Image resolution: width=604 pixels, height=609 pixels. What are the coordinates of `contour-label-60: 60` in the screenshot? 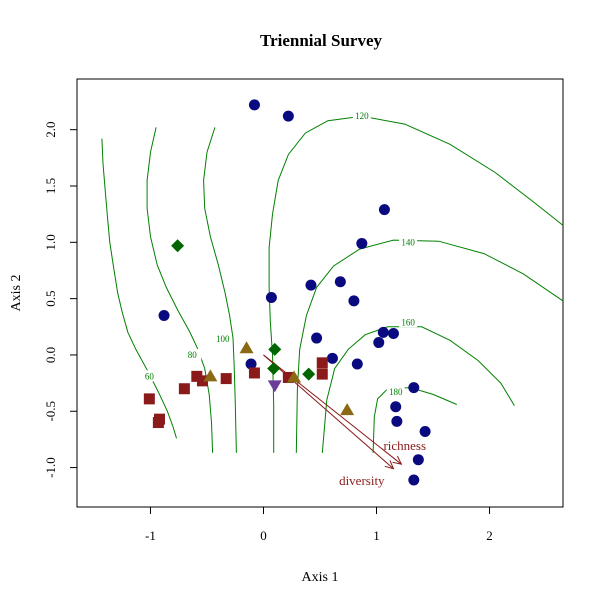 It's located at (150, 376).